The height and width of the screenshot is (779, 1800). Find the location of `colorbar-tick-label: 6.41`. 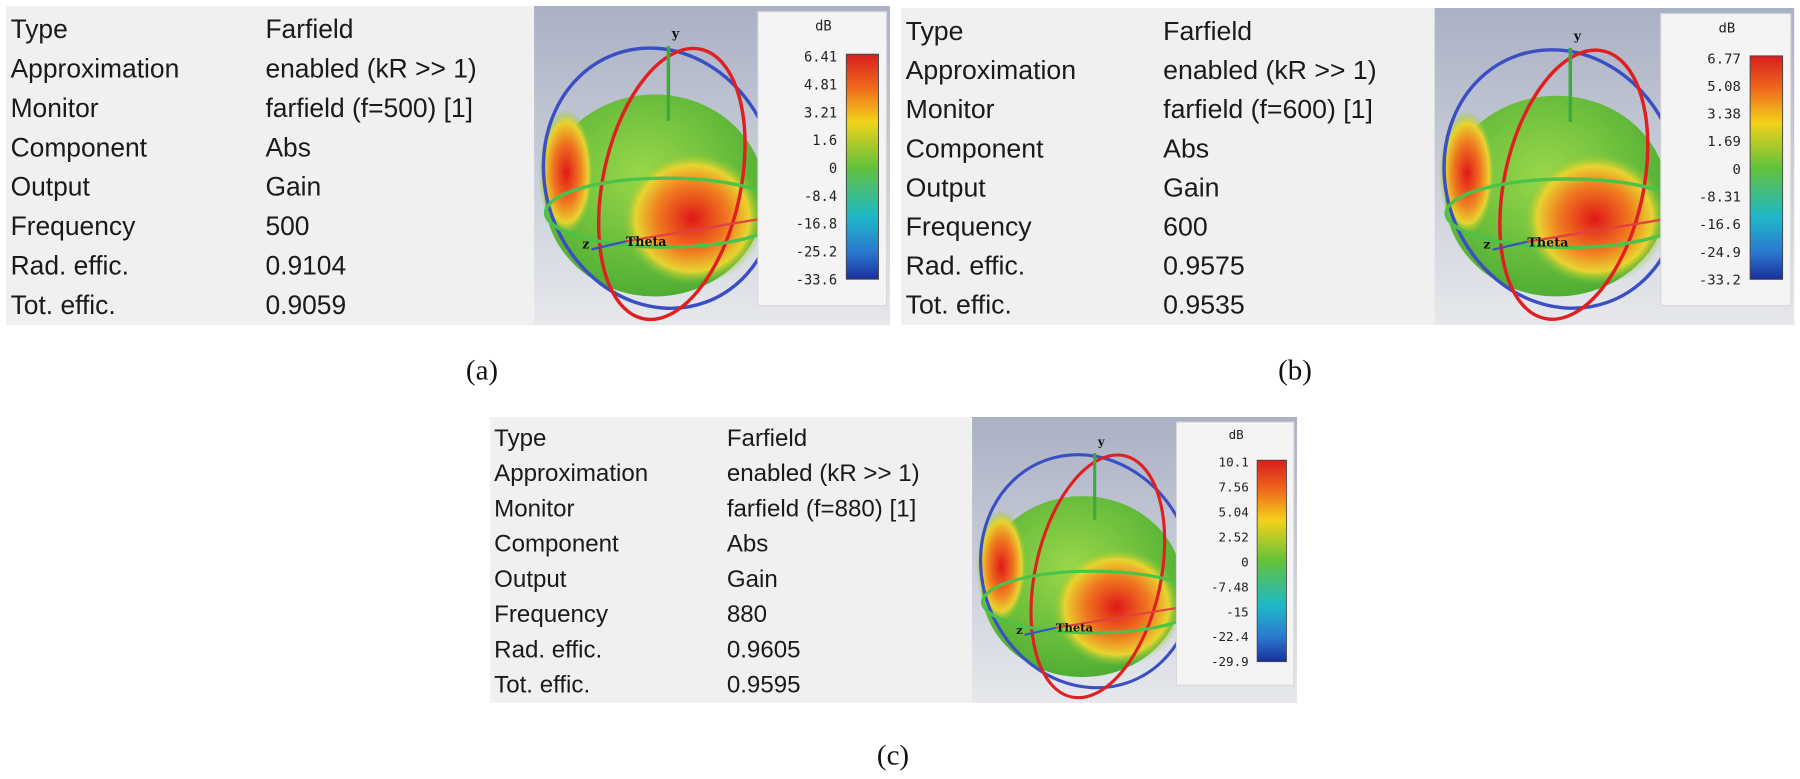

colorbar-tick-label: 6.41 is located at coordinates (820, 58).